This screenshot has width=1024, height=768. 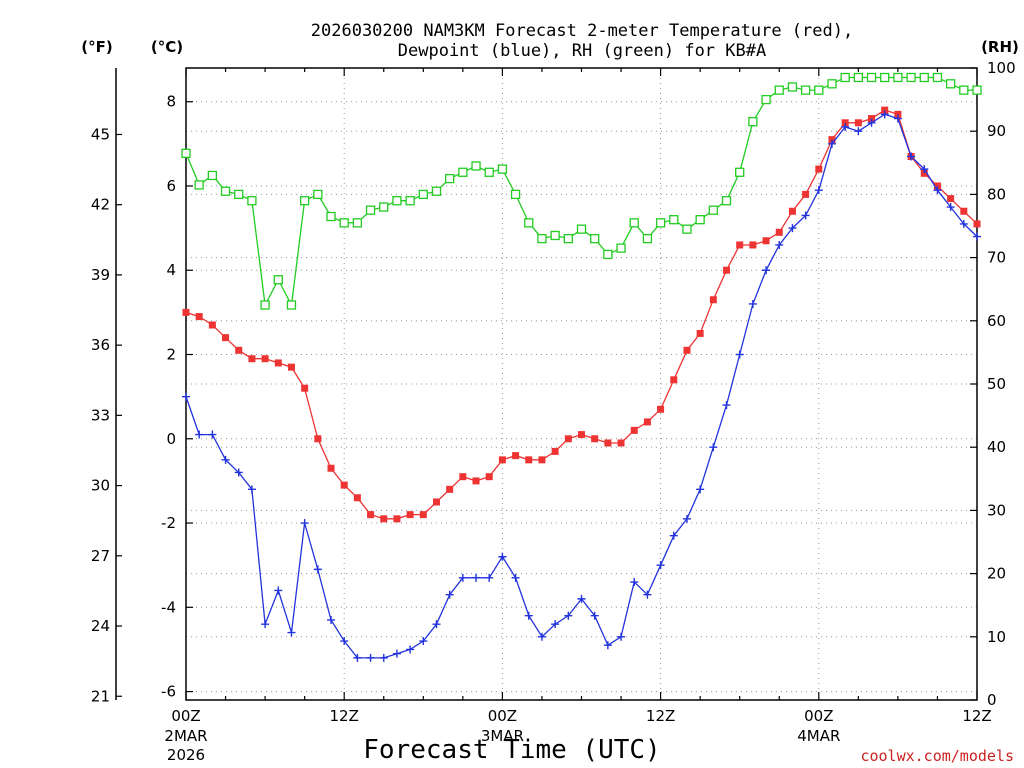 I want to click on fahrenheit-tick-label: 30, so click(x=100, y=486).